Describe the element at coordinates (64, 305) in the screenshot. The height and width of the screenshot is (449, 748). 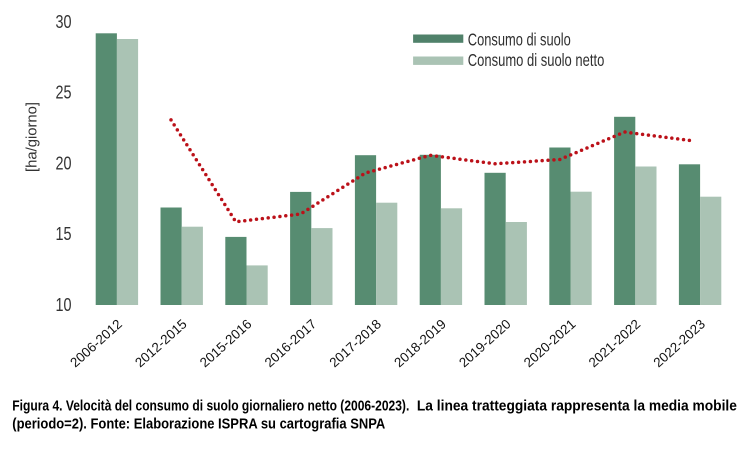
I see `svg-text: 10` at that location.